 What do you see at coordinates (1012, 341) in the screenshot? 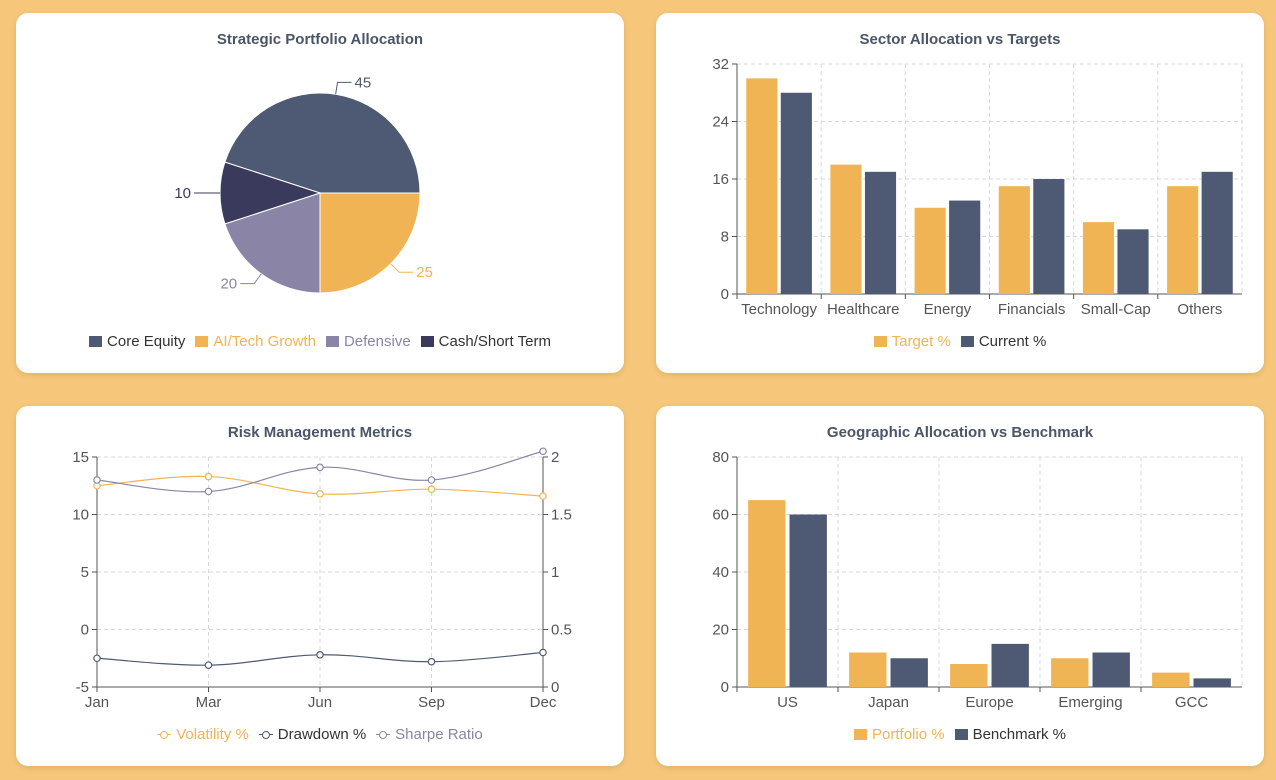
I see `legend-label: Current %` at bounding box center [1012, 341].